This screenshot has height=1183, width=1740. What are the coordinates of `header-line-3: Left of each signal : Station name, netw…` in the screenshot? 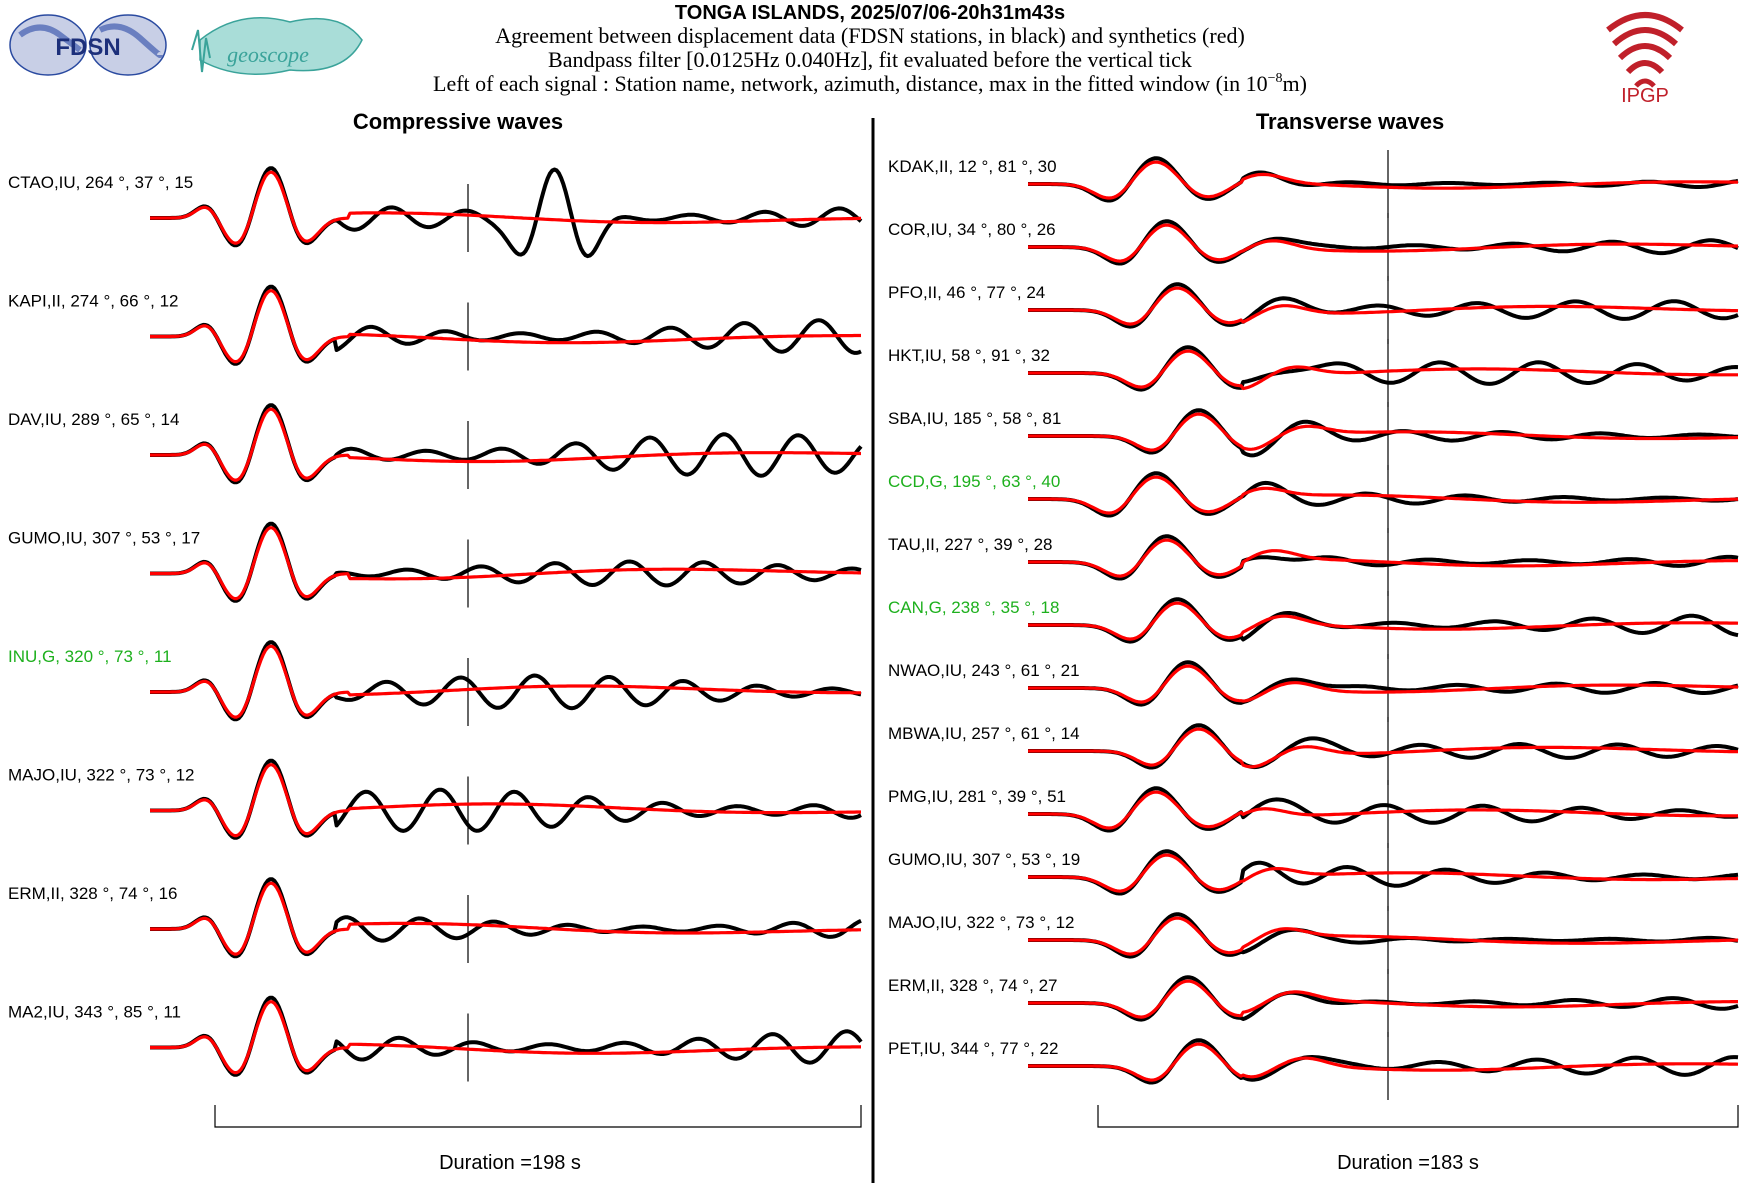 It's located at (870, 83).